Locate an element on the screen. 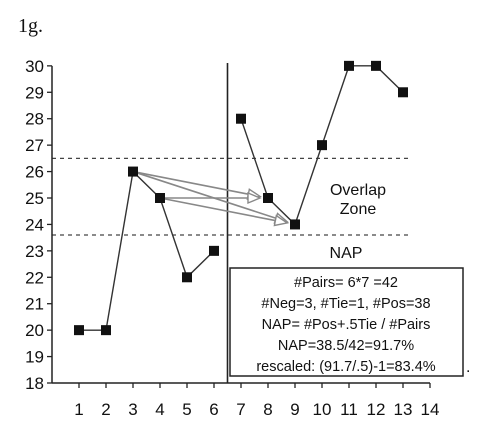  x-tick-label-1: 1 is located at coordinates (78, 409).